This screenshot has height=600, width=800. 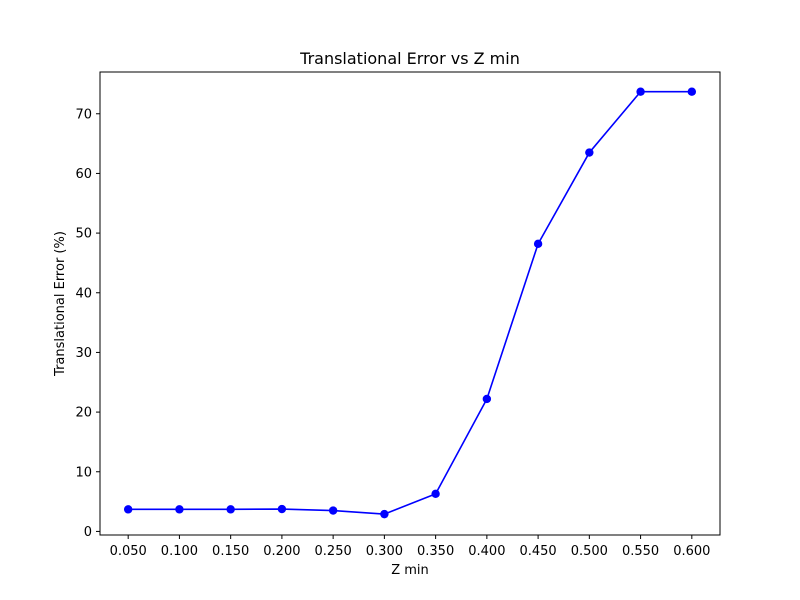 What do you see at coordinates (60, 304) in the screenshot?
I see `y-axis-label: Translational Error (%)` at bounding box center [60, 304].